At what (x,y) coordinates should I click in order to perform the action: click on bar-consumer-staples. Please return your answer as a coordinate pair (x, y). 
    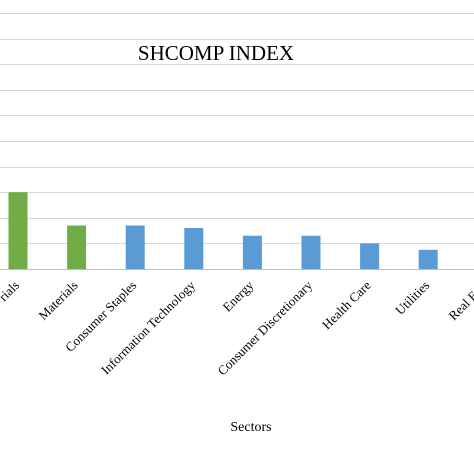
    Looking at the image, I should click on (135, 247).